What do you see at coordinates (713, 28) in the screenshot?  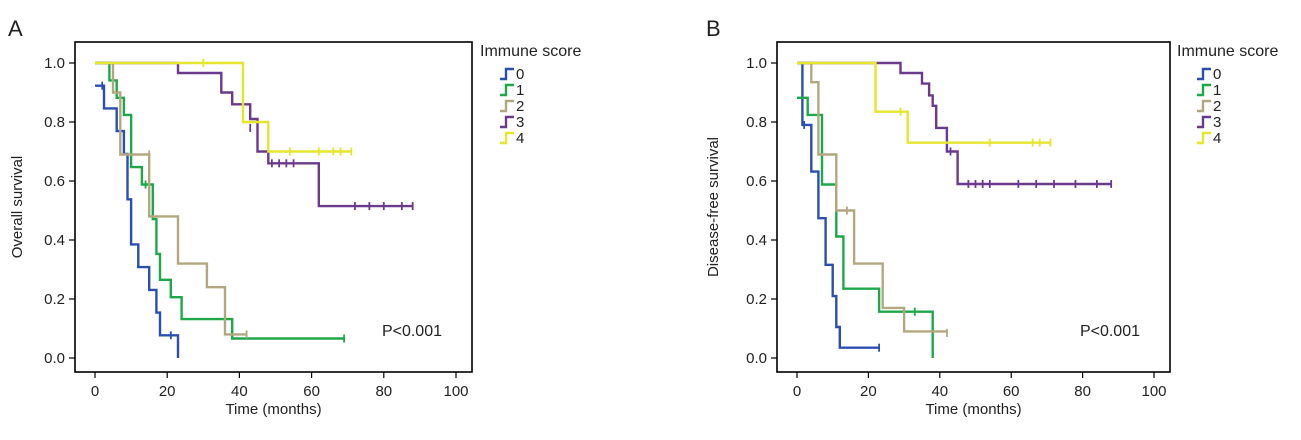 I see `panel-label: B` at bounding box center [713, 28].